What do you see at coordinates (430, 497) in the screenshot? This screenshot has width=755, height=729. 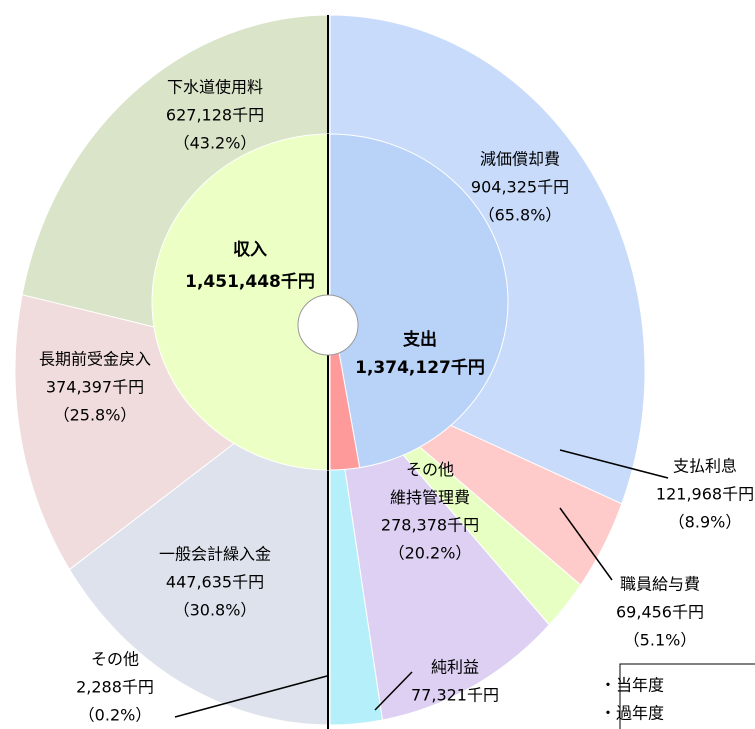 I see `slice-label-line: 維持管理費` at bounding box center [430, 497].